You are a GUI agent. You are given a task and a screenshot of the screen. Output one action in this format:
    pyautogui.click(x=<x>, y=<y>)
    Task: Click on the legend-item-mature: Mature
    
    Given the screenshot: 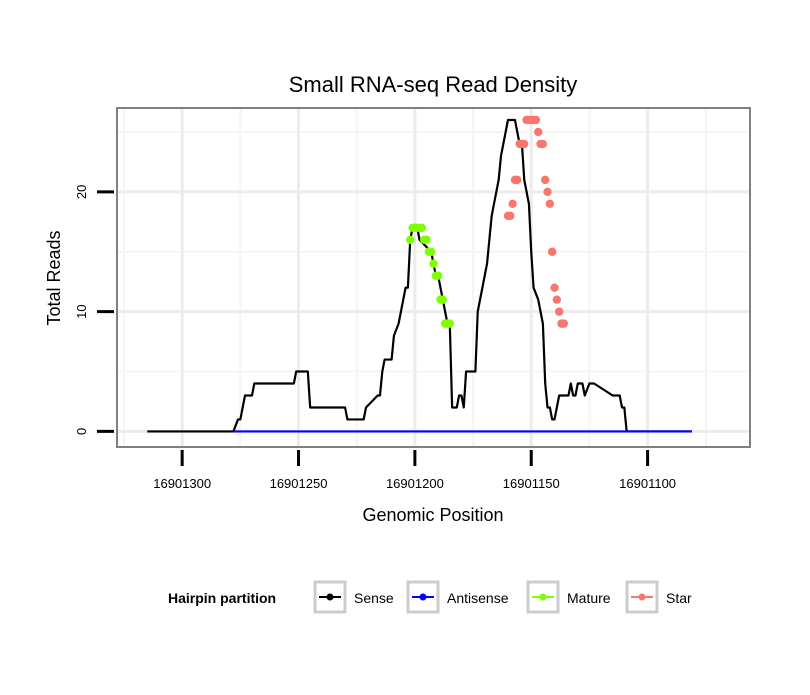 What is the action you would take?
    pyautogui.click(x=568, y=597)
    